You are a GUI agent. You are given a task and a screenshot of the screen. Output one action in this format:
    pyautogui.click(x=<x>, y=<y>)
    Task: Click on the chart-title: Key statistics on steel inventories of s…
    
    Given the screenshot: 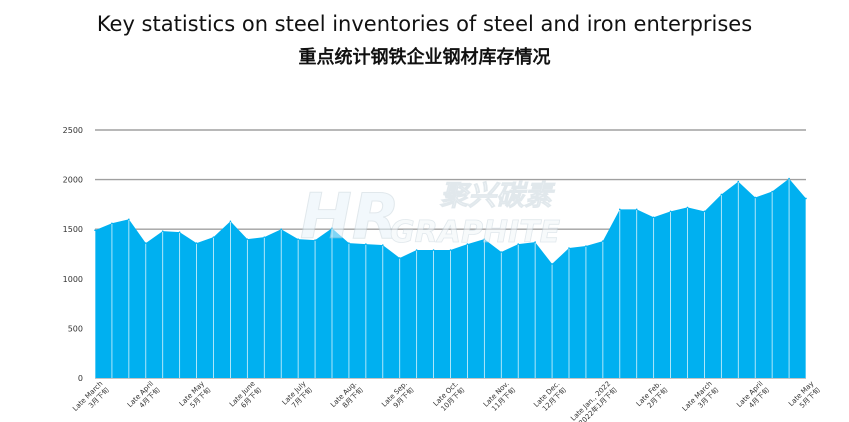 What is the action you would take?
    pyautogui.click(x=424, y=24)
    